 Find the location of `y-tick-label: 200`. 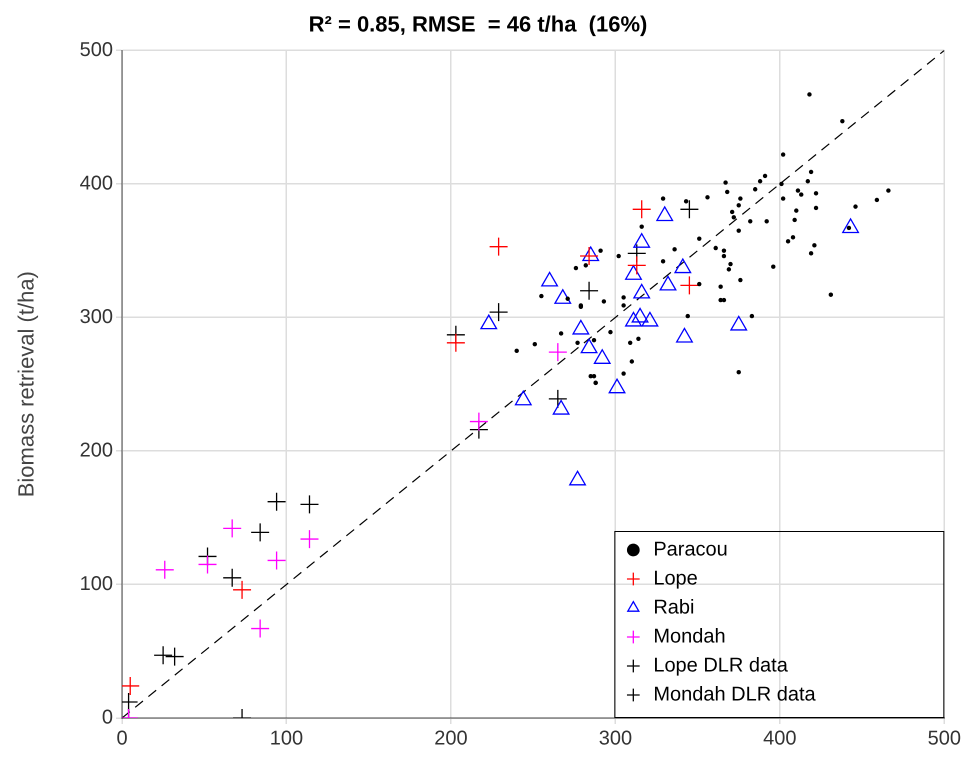

y-tick-label: 200 is located at coordinates (96, 450).